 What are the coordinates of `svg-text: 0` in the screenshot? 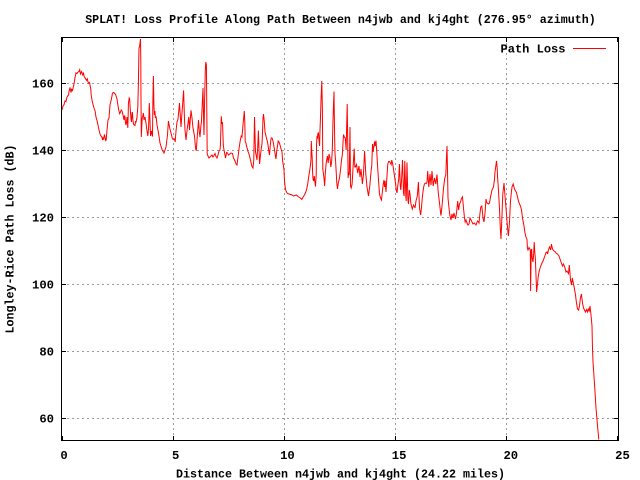 It's located at (63, 456).